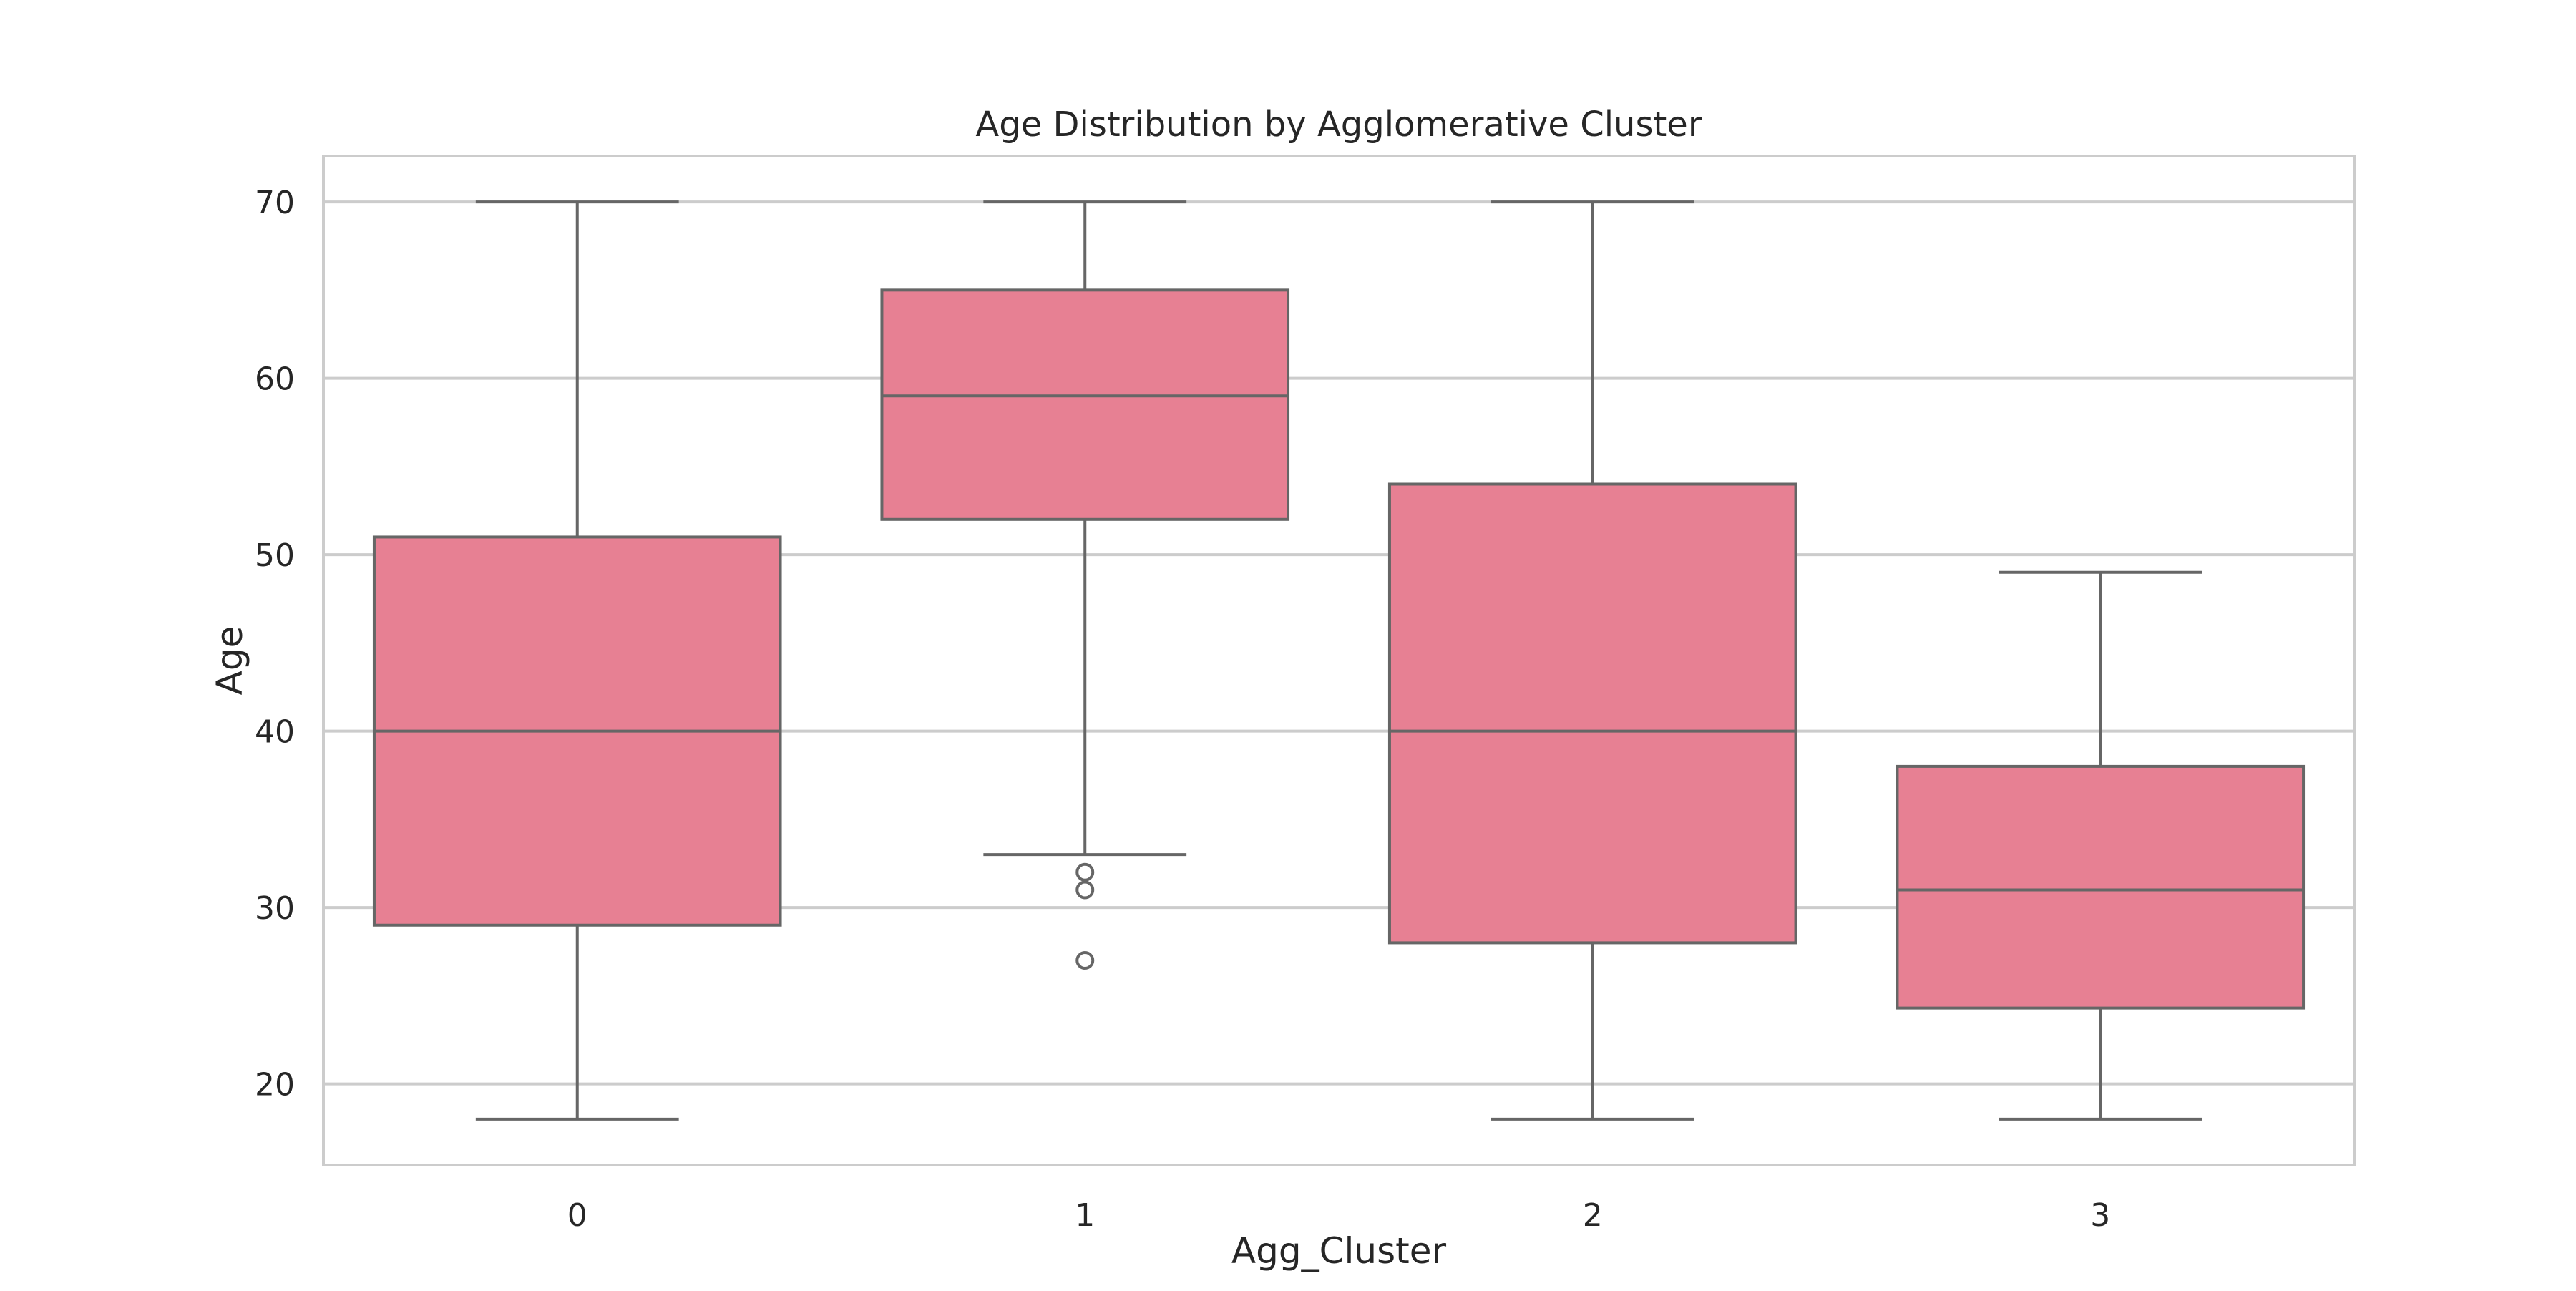  I want to click on y-tick-label: 60, so click(275, 379).